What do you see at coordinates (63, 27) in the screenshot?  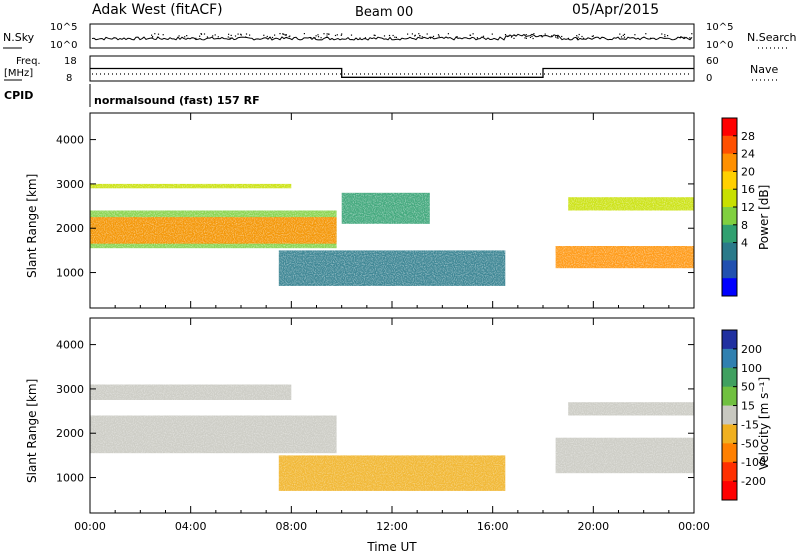 I see `noise-left-tick-top: 10^5` at bounding box center [63, 27].